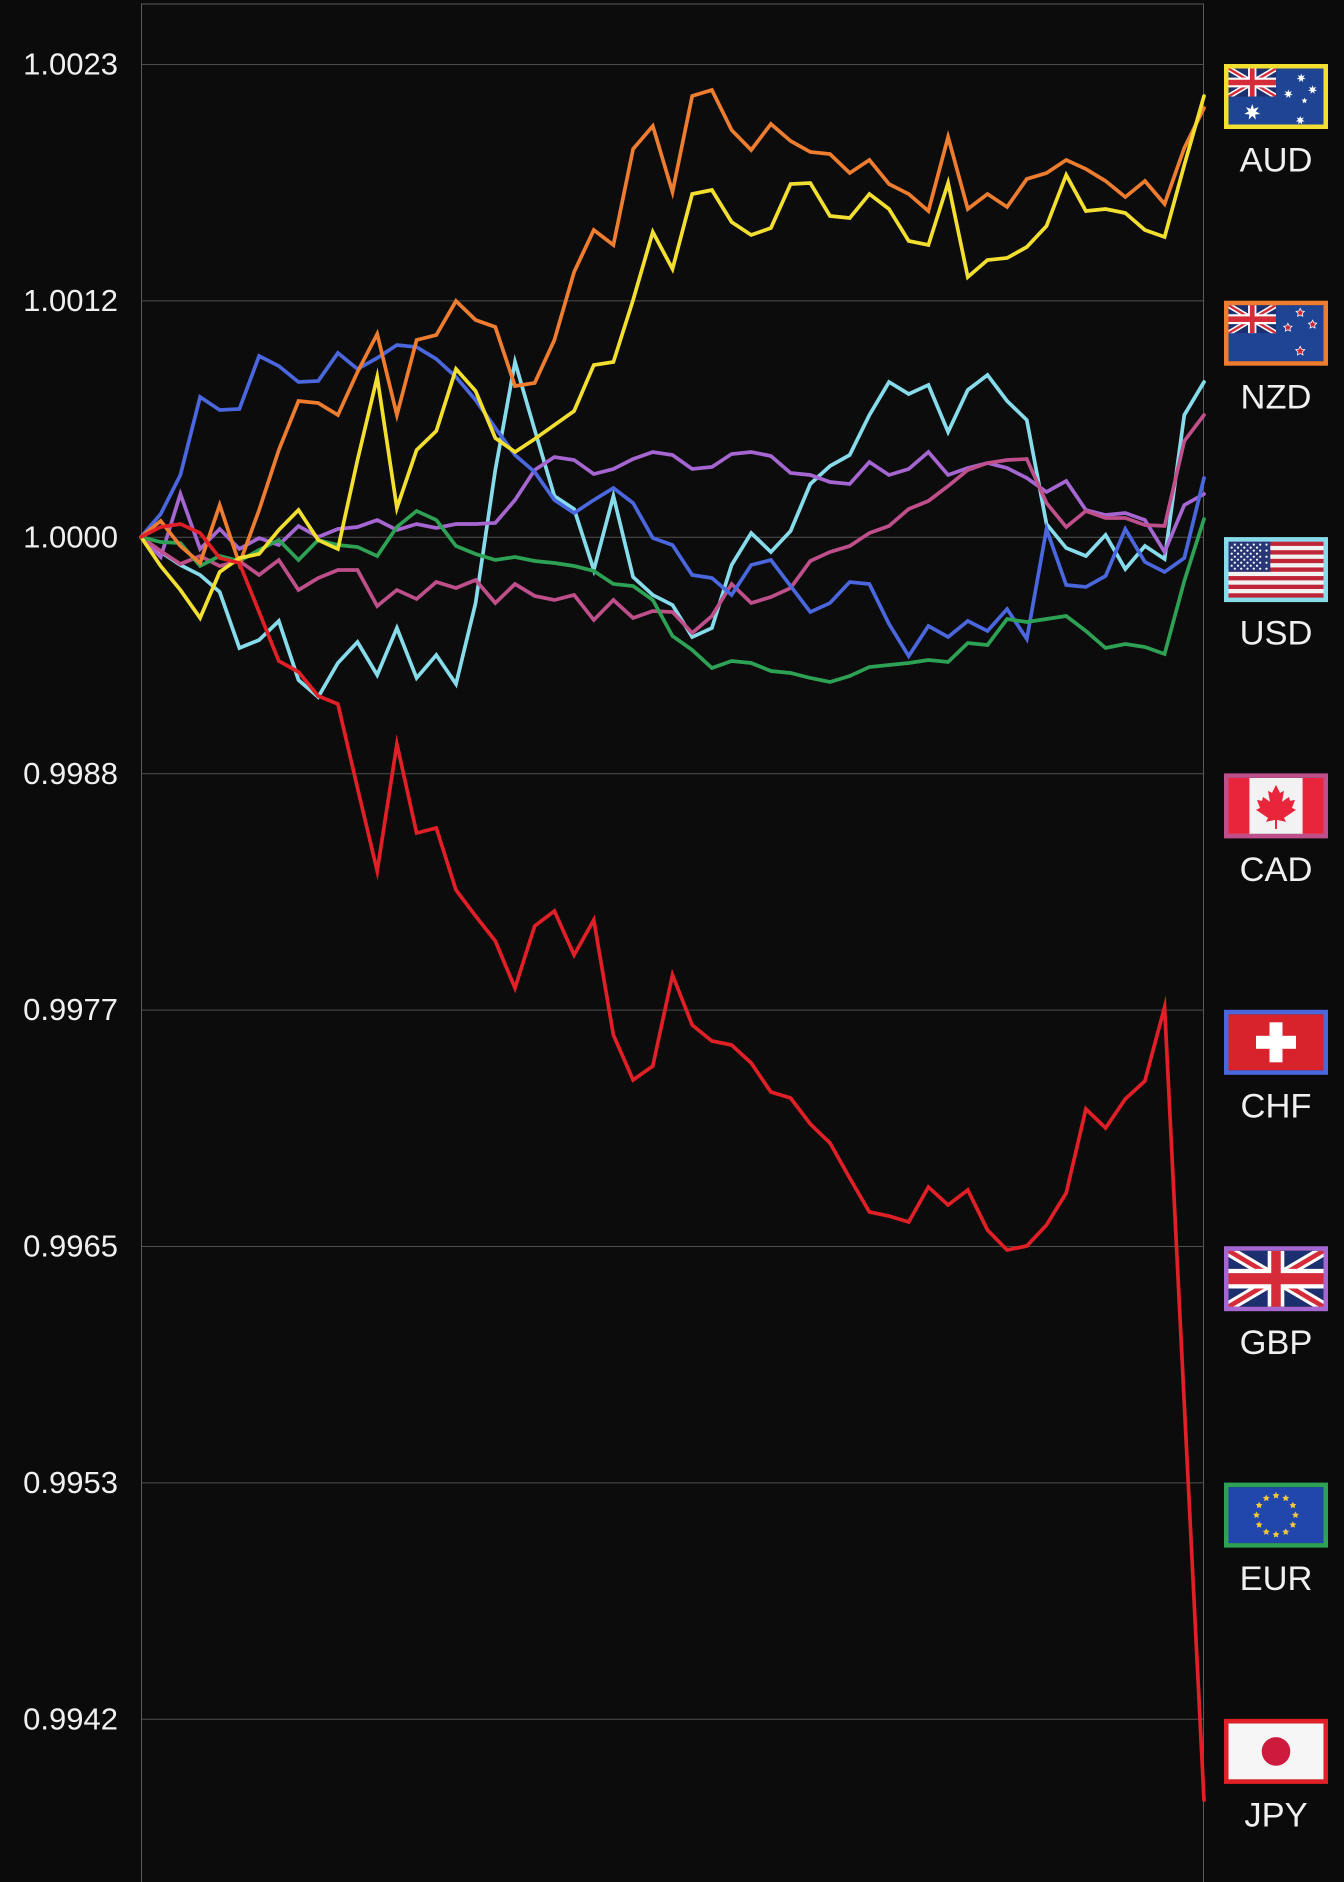  Describe the element at coordinates (1276, 870) in the screenshot. I see `svg-text: CAD` at that location.